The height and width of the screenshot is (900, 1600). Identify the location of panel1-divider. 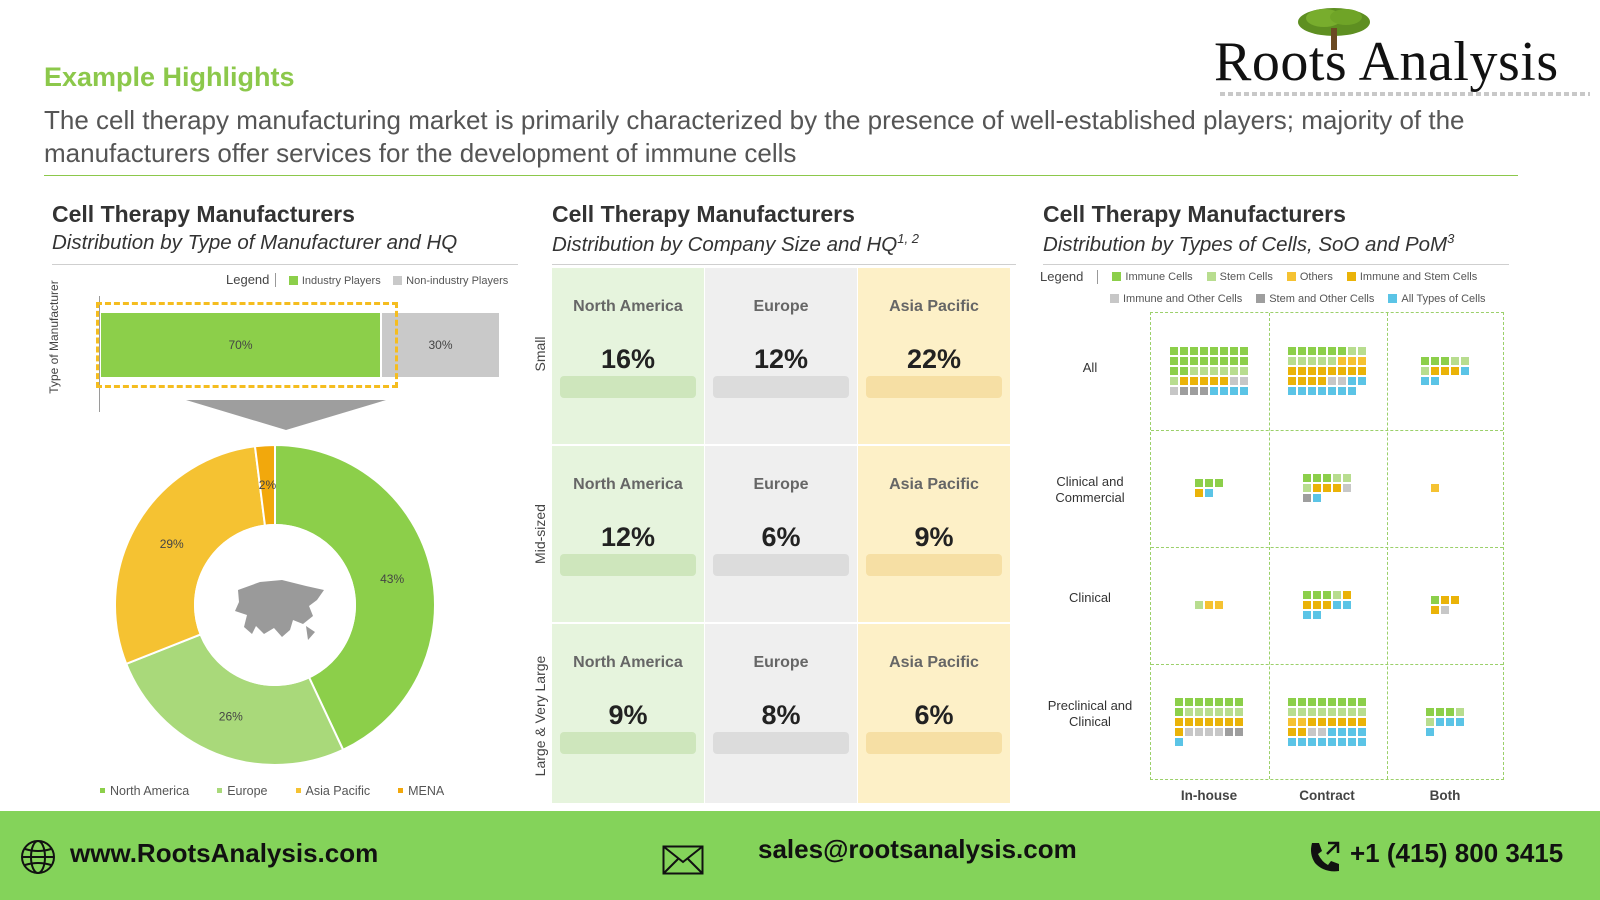
(285, 264).